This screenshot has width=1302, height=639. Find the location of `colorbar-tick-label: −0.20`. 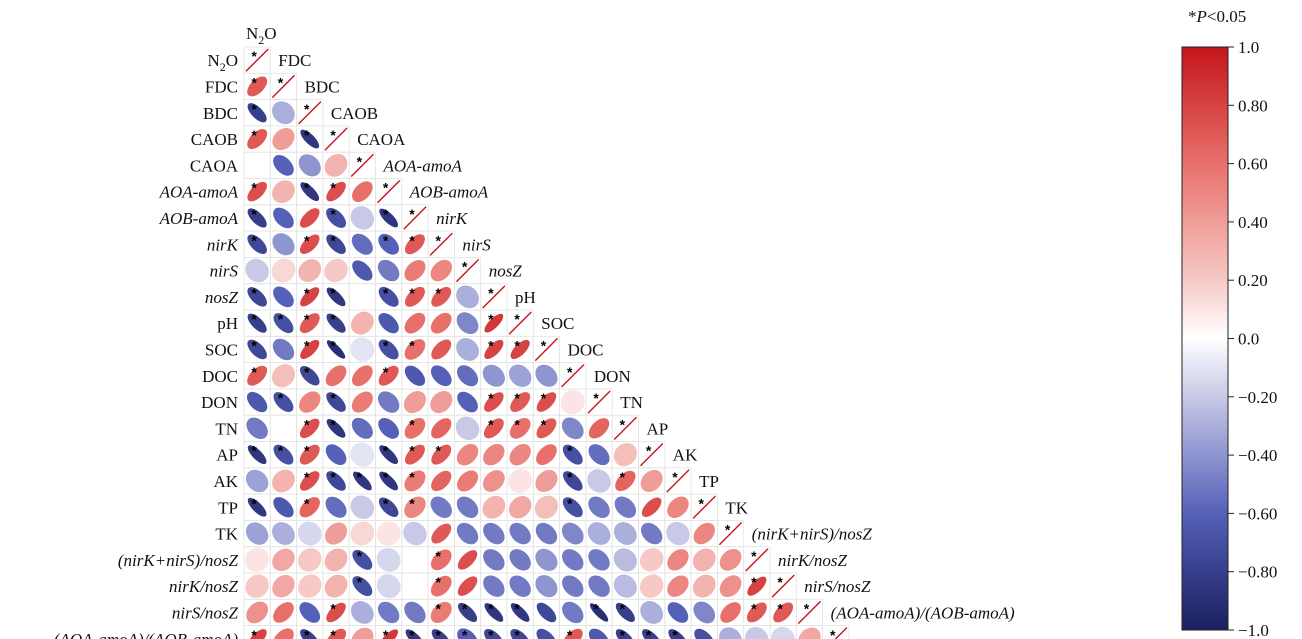

colorbar-tick-label: −0.20 is located at coordinates (1257, 397).